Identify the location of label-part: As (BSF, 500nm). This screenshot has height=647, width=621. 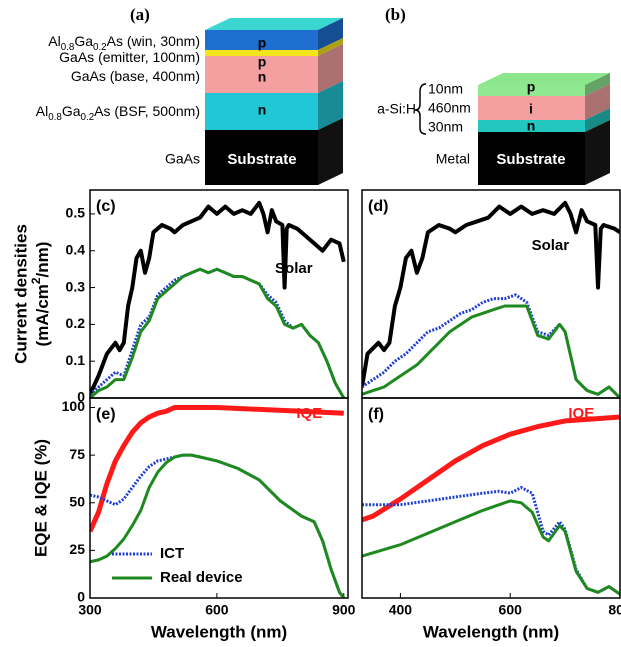
(147, 111).